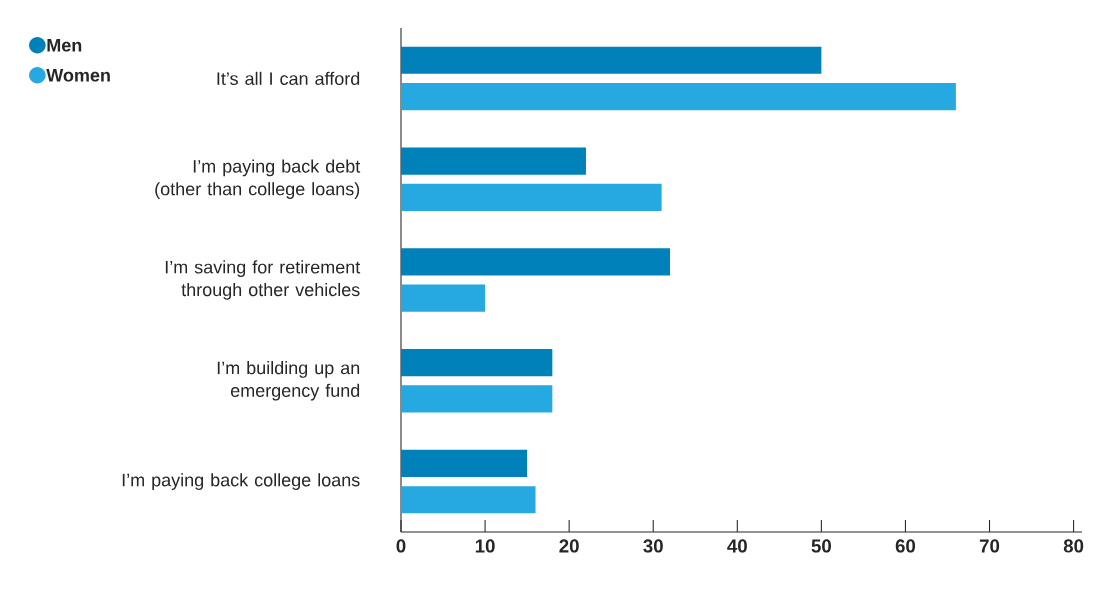 The height and width of the screenshot is (591, 1115). Describe the element at coordinates (737, 546) in the screenshot. I see `x-tick-label: 40` at that location.